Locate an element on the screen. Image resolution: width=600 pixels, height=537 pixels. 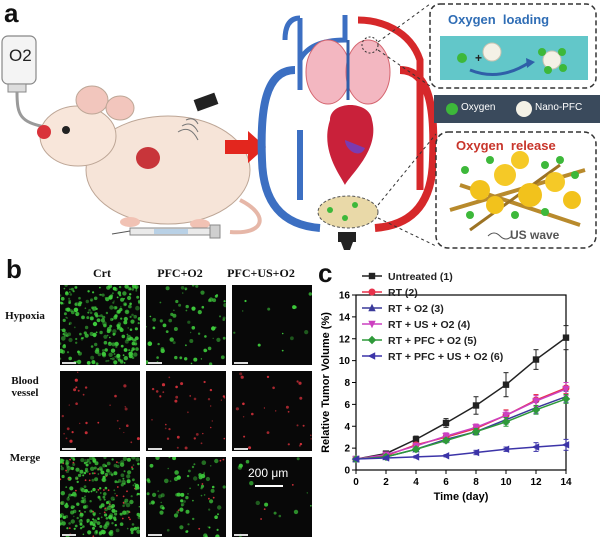
panel-a-label: a is located at coordinates (11, 14).